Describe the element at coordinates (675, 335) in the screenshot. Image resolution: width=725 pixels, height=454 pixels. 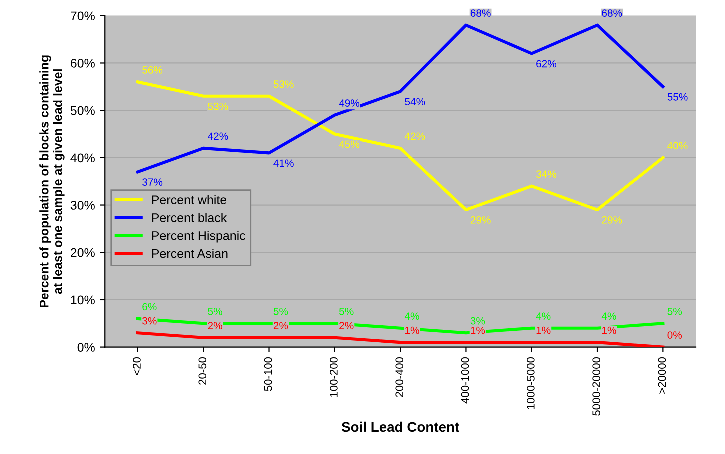
I see `data-label: 0%` at that location.